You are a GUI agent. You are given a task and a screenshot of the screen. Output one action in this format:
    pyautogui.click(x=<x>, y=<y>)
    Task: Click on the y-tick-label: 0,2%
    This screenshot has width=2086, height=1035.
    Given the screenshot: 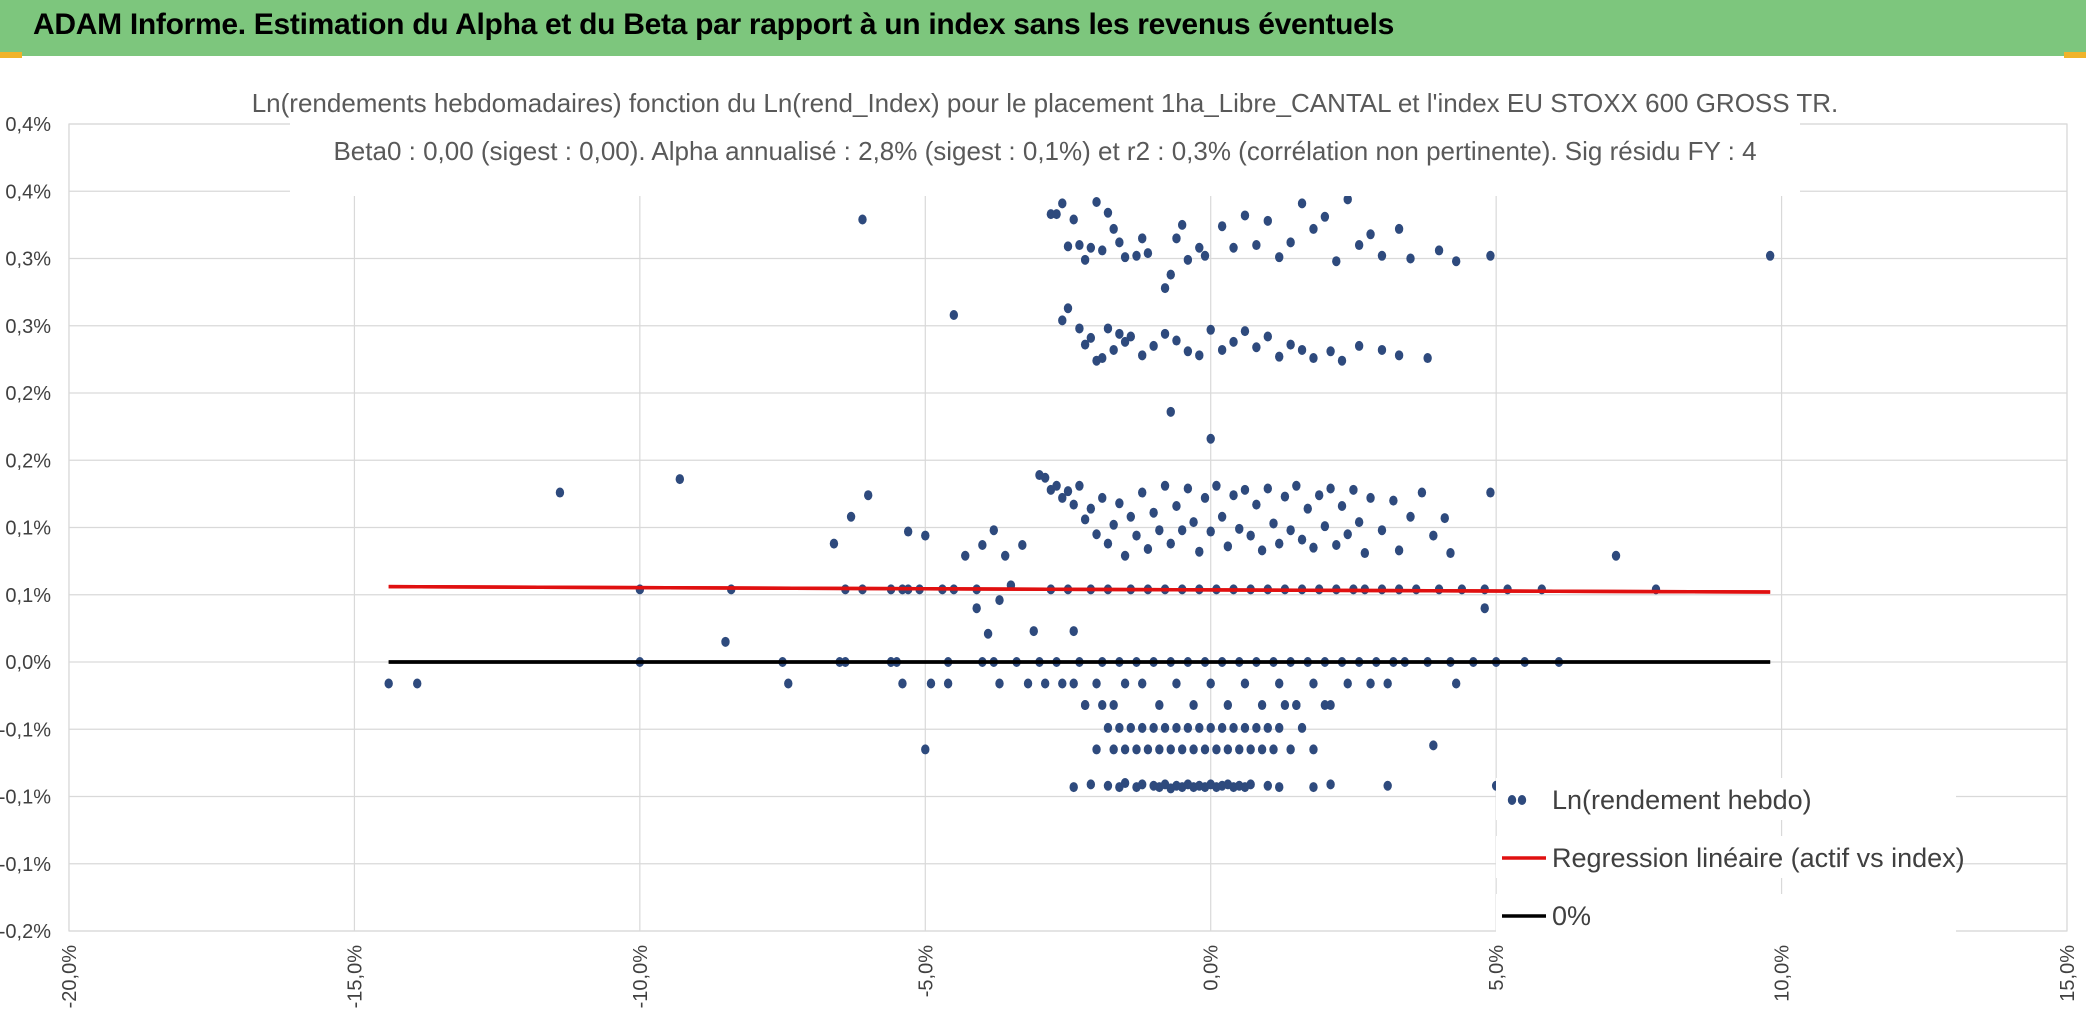 What is the action you would take?
    pyautogui.click(x=28, y=394)
    